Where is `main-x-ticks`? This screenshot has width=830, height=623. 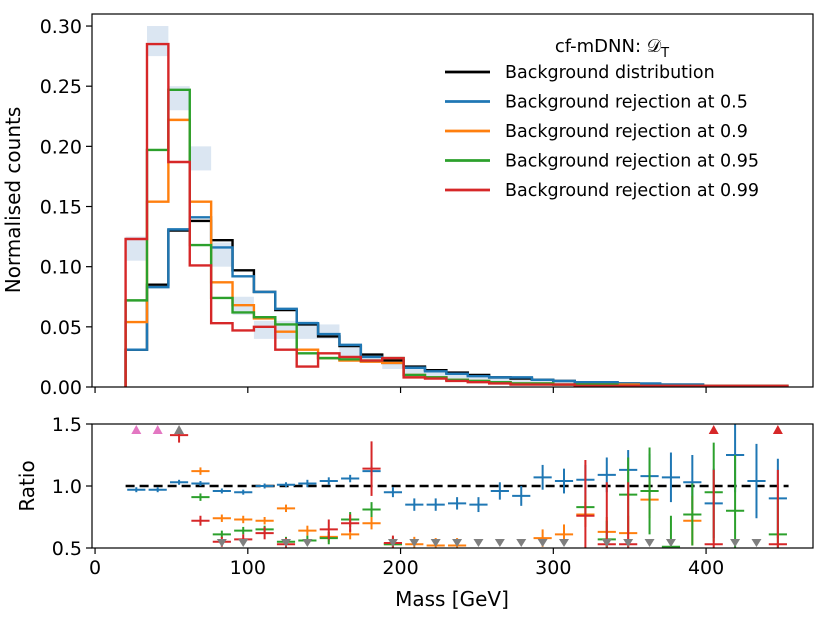 main-x-ticks is located at coordinates (400, 390).